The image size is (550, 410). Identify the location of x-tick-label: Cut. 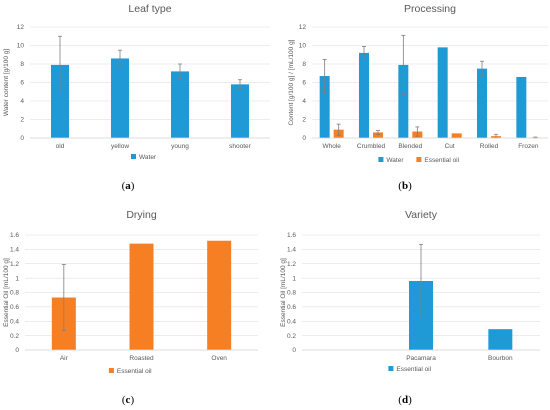
(450, 146).